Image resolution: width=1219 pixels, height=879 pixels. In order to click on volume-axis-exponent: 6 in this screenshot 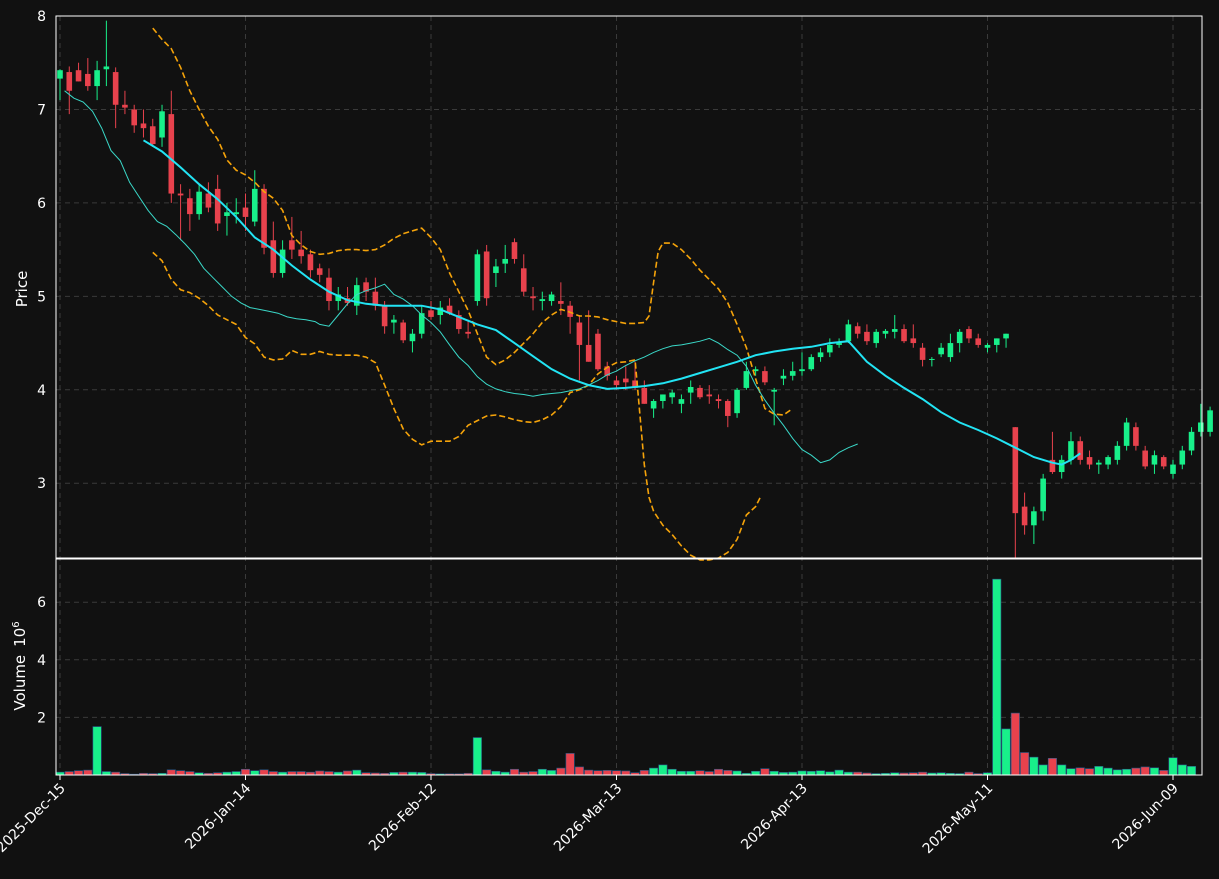, I will do `click(16, 624)`.